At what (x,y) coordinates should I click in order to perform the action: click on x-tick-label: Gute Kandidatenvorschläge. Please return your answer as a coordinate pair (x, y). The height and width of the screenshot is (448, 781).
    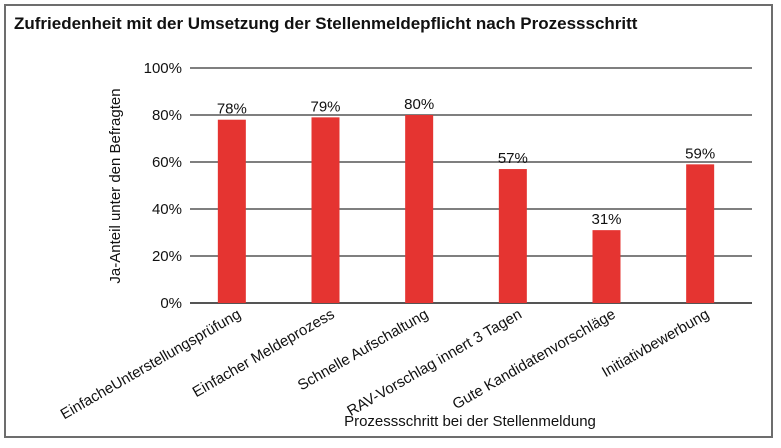
    Looking at the image, I should click on (534, 359).